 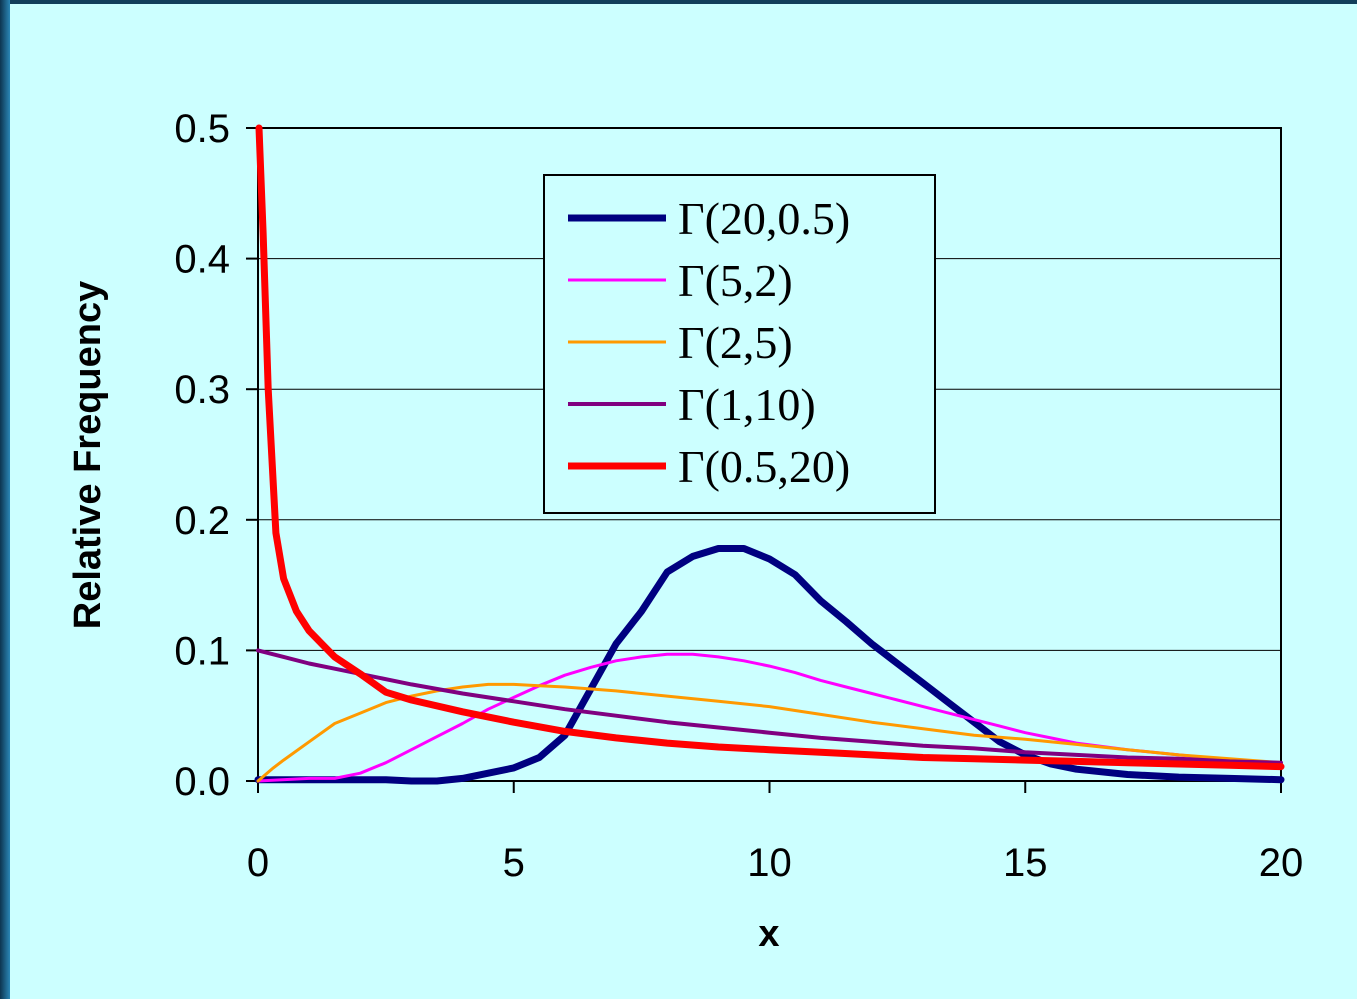 I want to click on y-axis-ticks: 0.0 0.1 0.2 0.3 0.4 0.5, so click(x=216, y=455).